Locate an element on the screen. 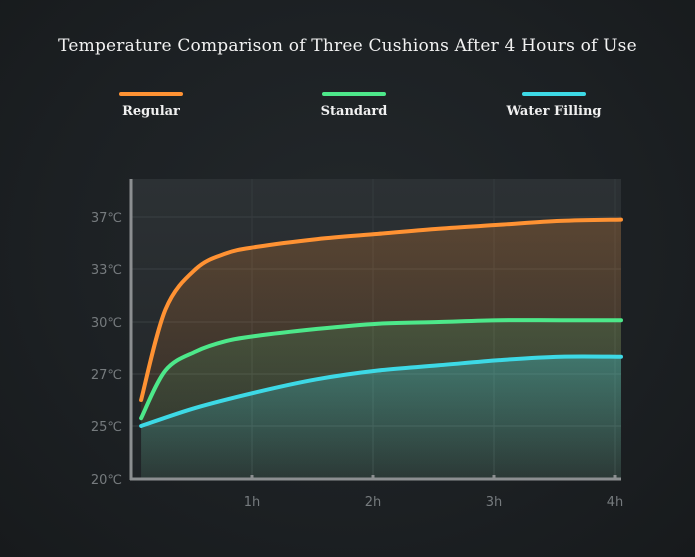 This screenshot has width=695, height=557. x-tick-label: 1h is located at coordinates (252, 502).